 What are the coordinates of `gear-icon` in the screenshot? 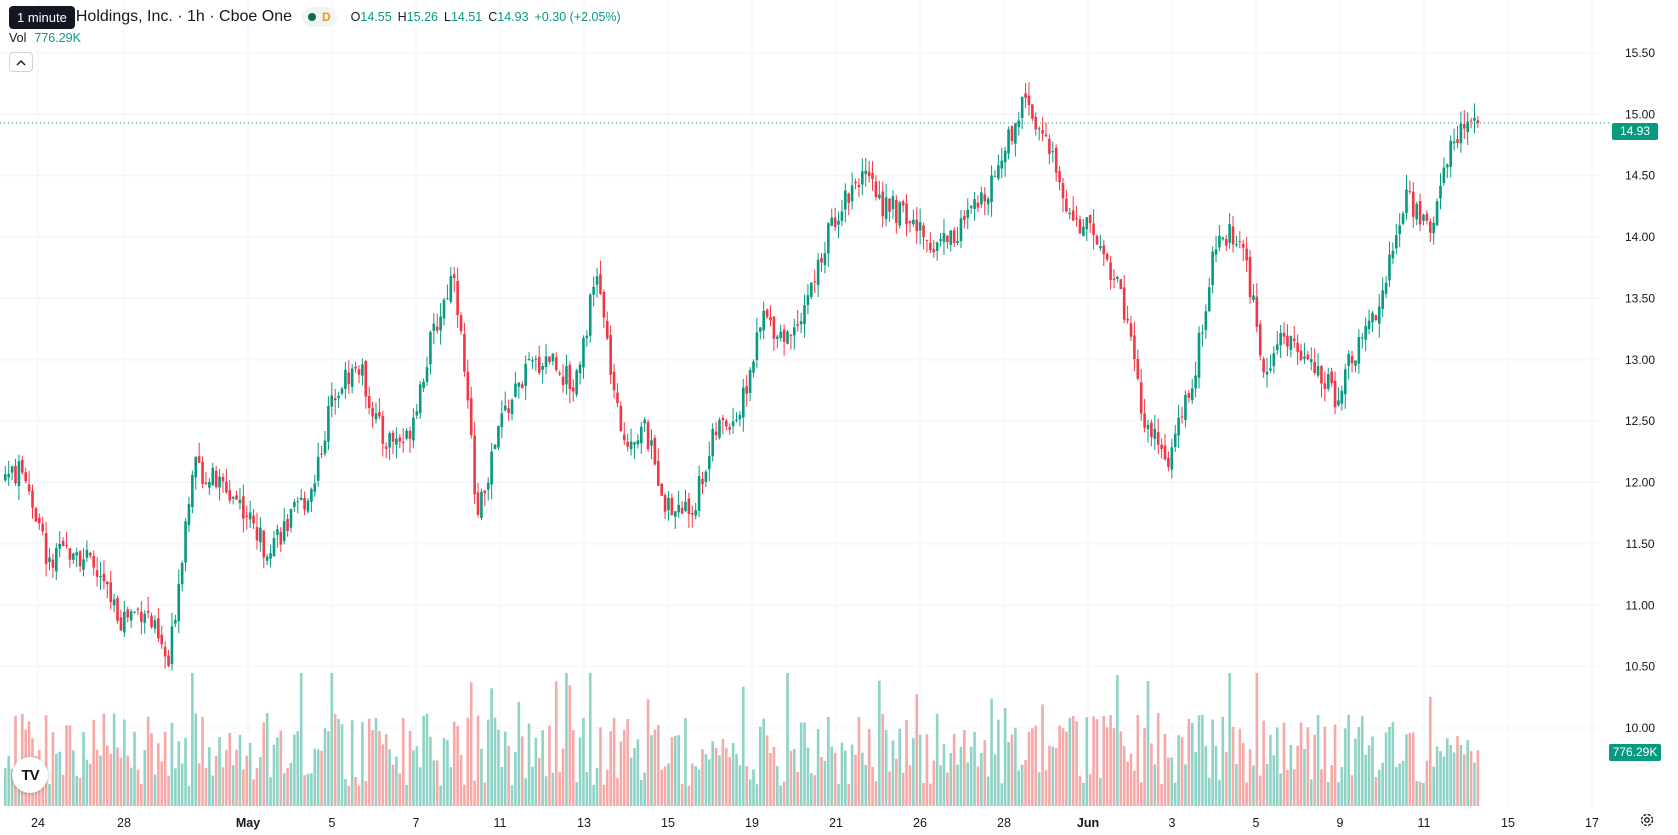 It's located at (1647, 820).